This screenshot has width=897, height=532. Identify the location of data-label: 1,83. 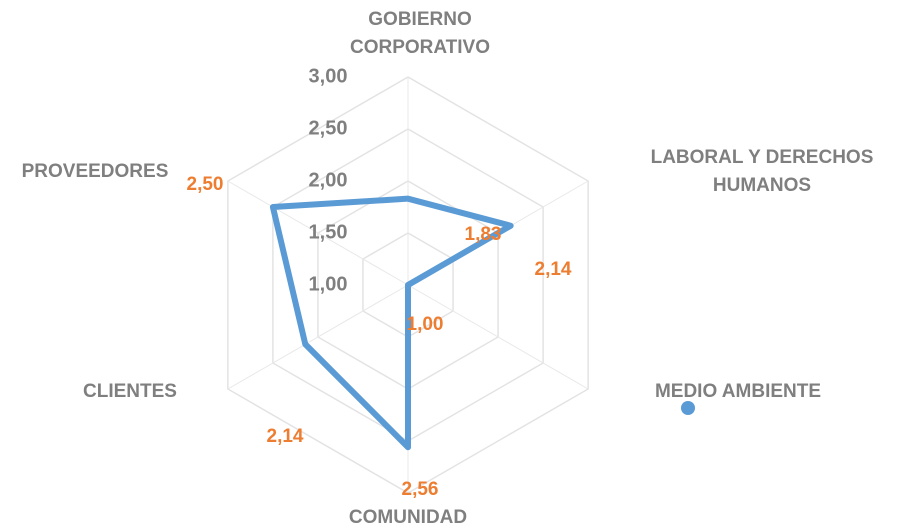
(483, 234).